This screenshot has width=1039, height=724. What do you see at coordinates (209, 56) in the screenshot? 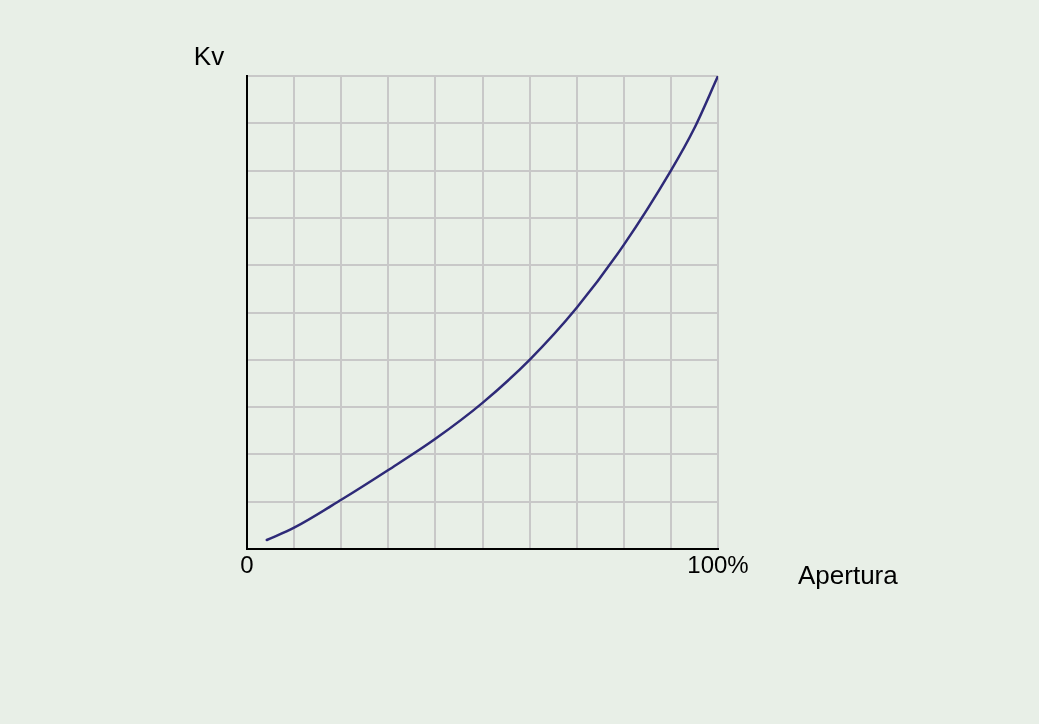
I see `y-axis-title: Kv` at bounding box center [209, 56].